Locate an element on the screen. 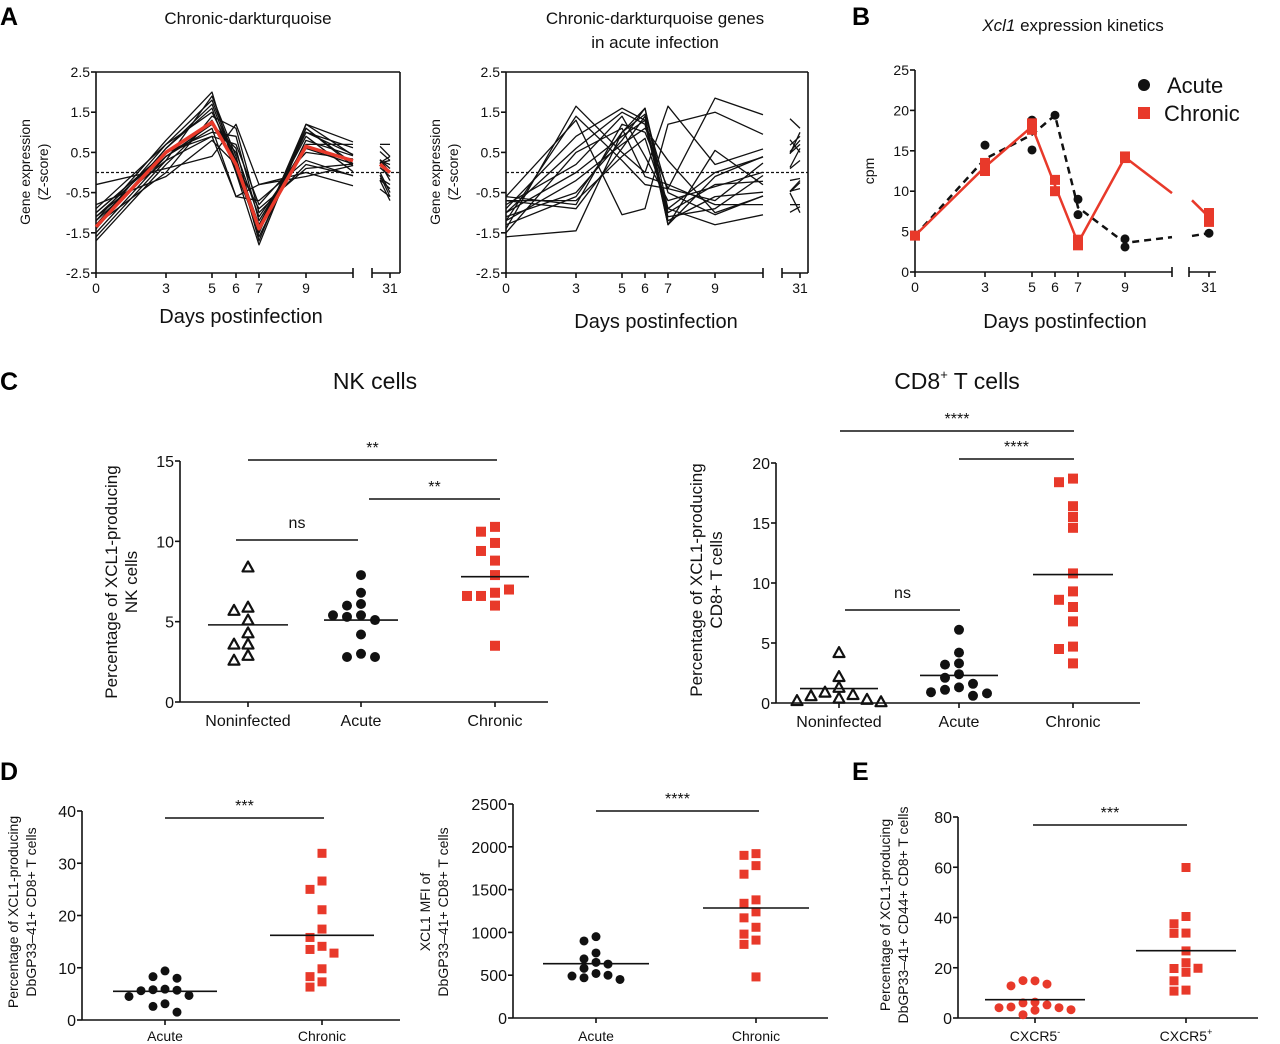  y-tick-label: 10 is located at coordinates (67, 969).